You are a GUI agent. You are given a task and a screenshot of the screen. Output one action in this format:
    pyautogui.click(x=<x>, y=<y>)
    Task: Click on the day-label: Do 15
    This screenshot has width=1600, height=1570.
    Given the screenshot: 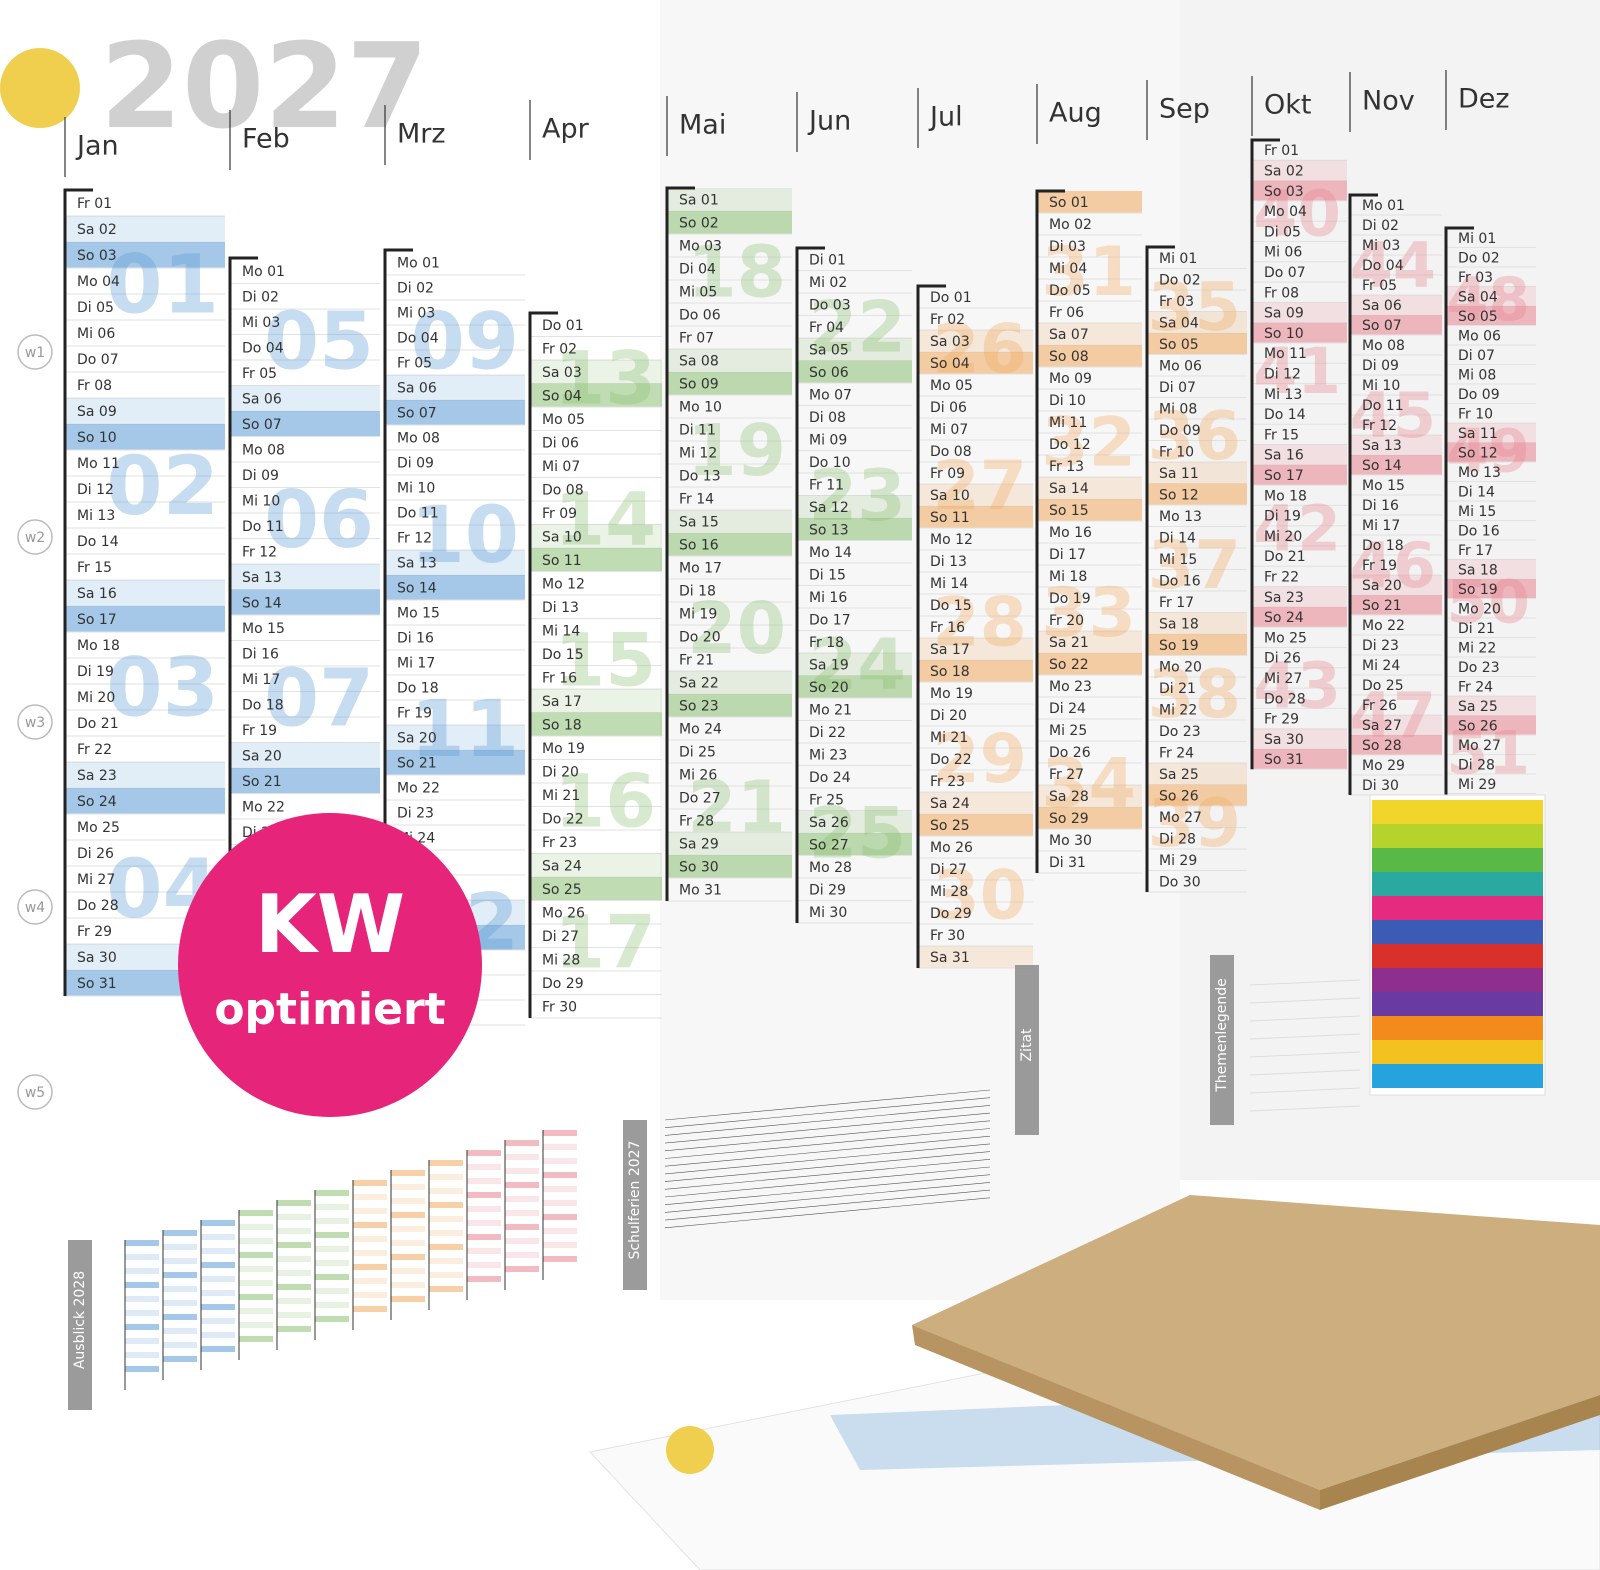 What is the action you would take?
    pyautogui.click(x=951, y=606)
    